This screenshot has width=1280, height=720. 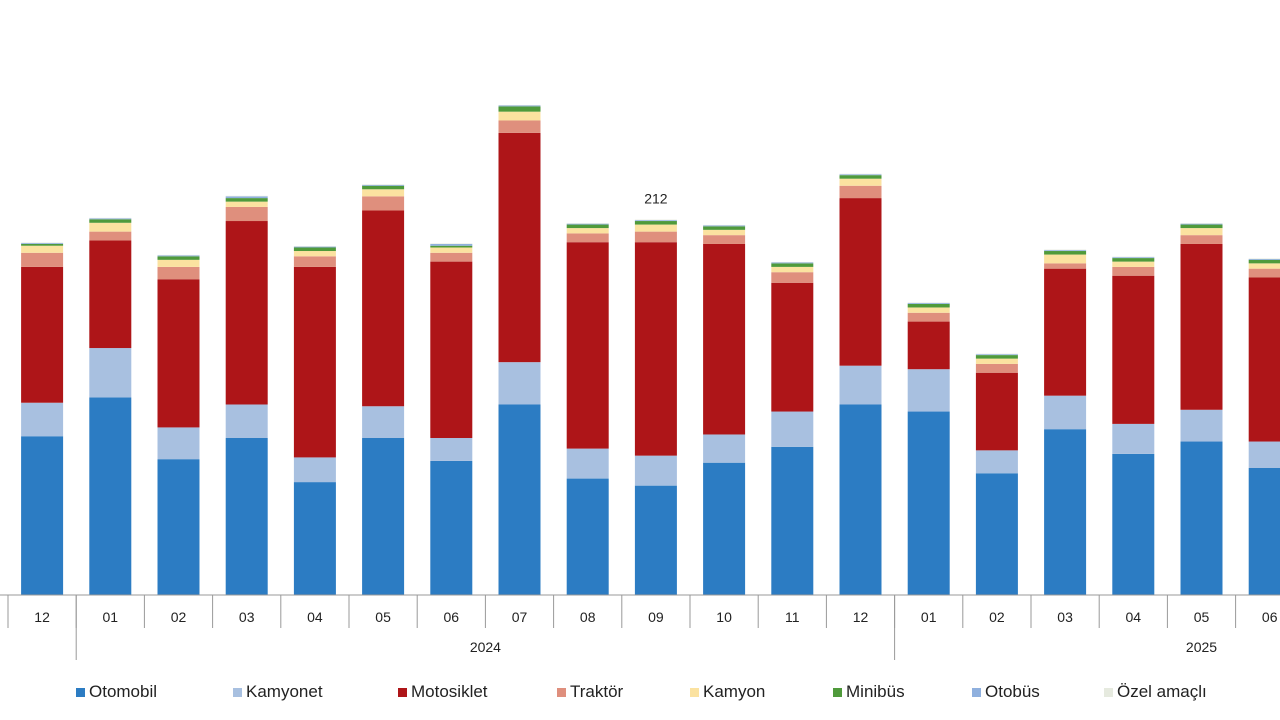 What do you see at coordinates (1006, 692) in the screenshot?
I see `legend-item: Otobüs` at bounding box center [1006, 692].